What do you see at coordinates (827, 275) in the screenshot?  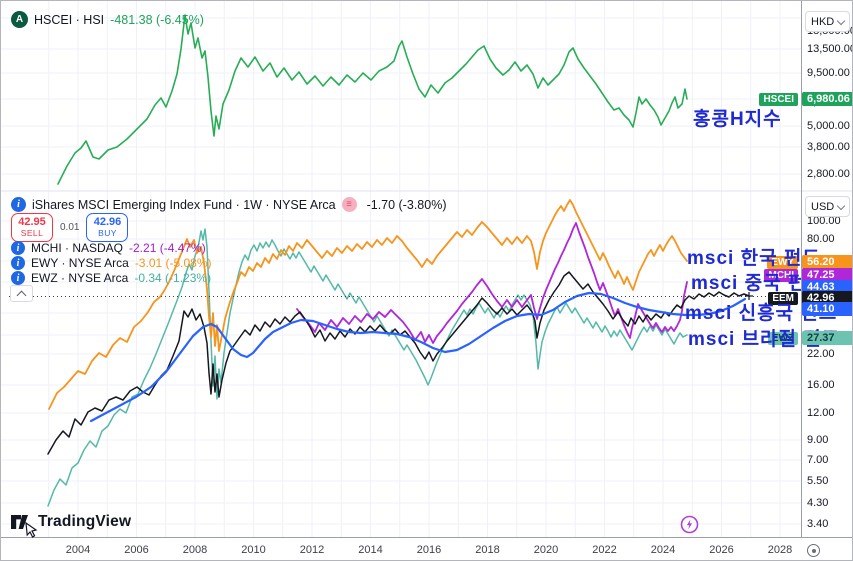 I see `price-badge-mchi: 47.25` at bounding box center [827, 275].